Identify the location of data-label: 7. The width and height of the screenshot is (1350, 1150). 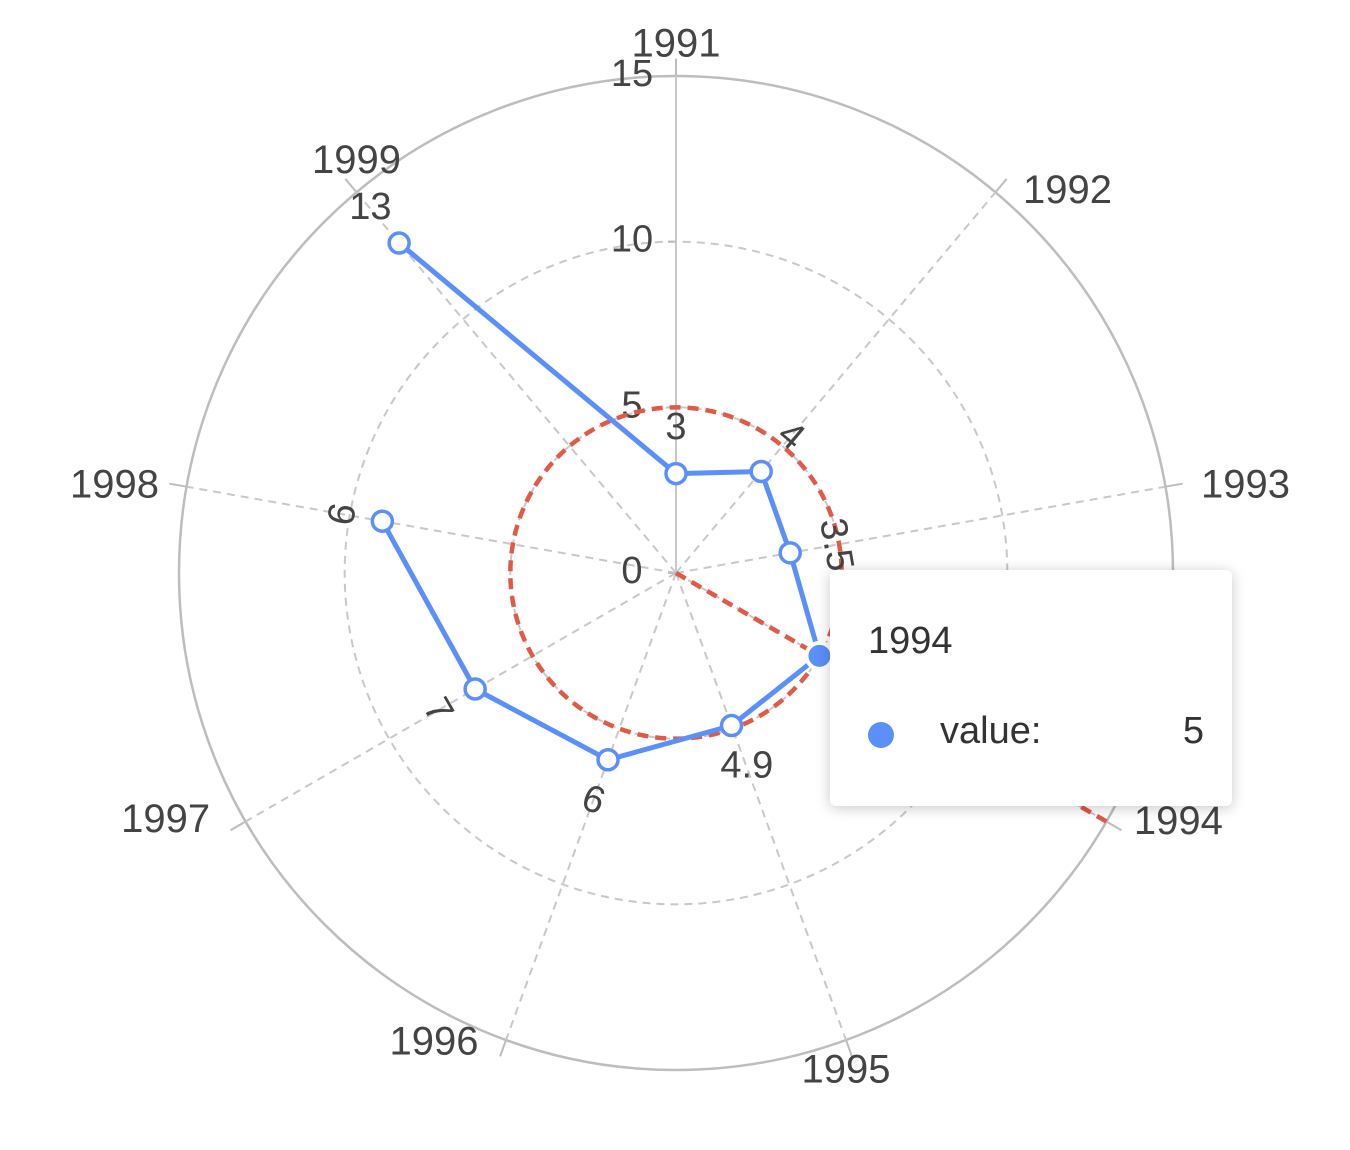
(438, 710).